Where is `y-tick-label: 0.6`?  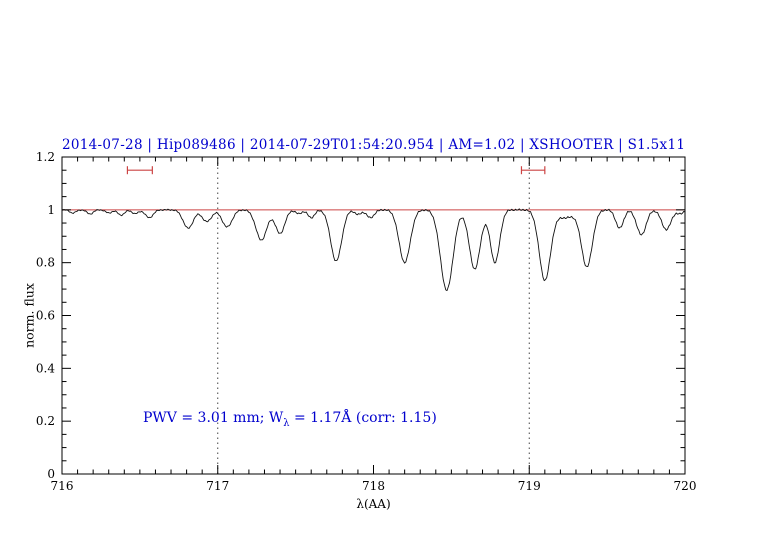
y-tick-label: 0.6 is located at coordinates (45, 316).